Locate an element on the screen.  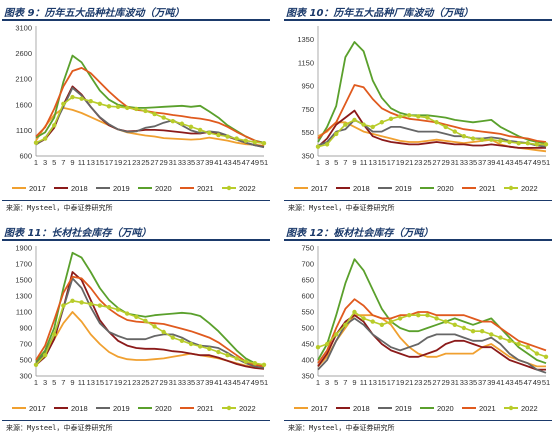
x-tick-label: 49 is located at coordinates (537, 382).